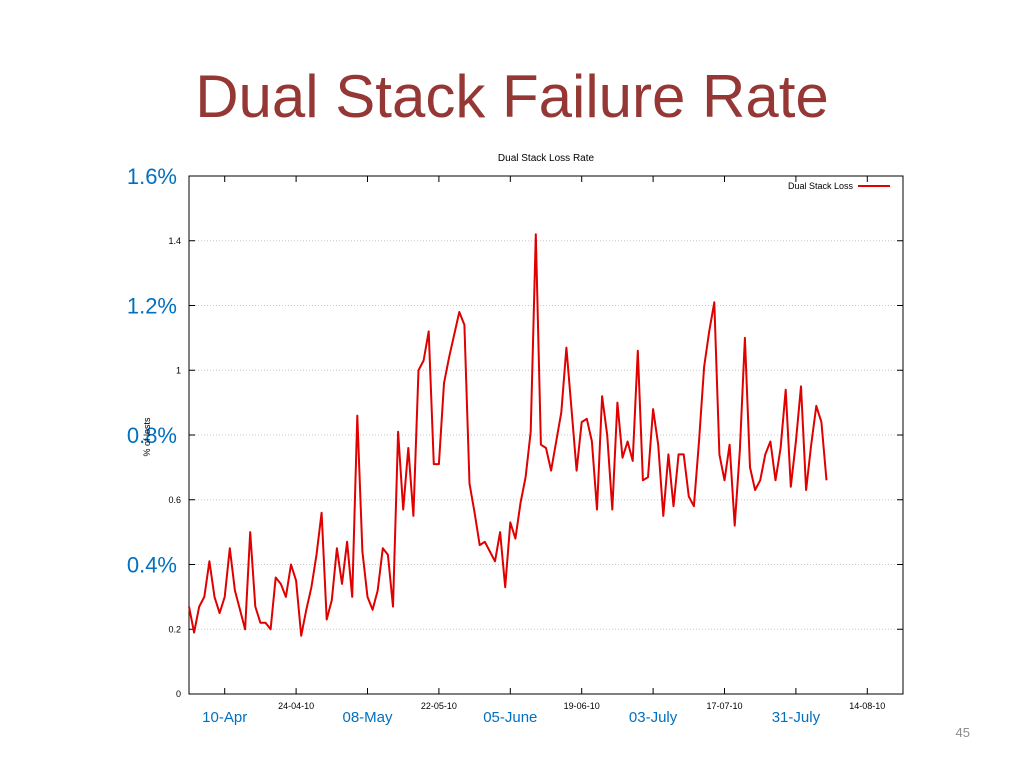 The width and height of the screenshot is (1024, 768). Describe the element at coordinates (174, 241) in the screenshot. I see `y-tick-label: 1.4` at that location.